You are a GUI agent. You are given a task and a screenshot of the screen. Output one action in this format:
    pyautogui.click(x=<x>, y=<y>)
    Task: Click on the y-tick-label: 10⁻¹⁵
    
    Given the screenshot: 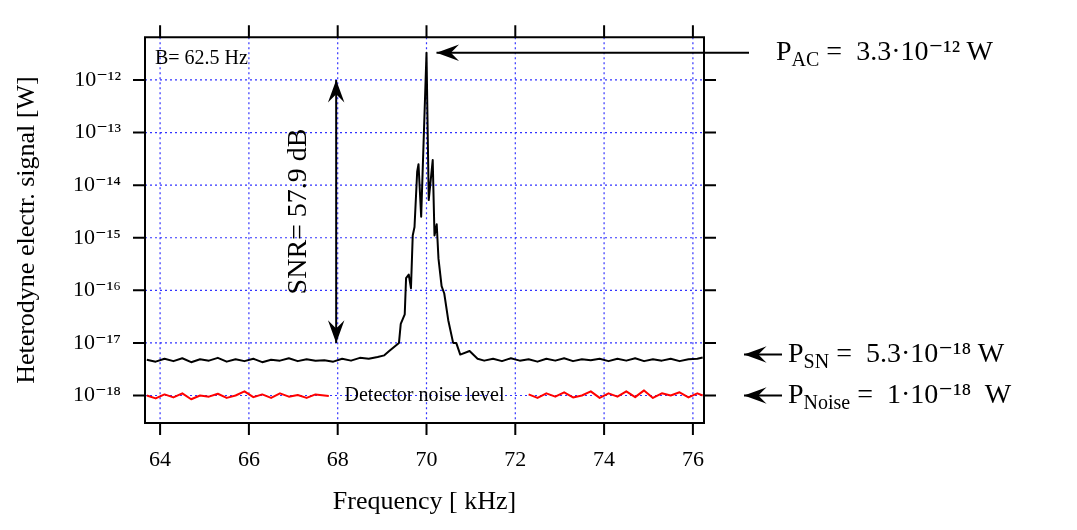 What is the action you would take?
    pyautogui.click(x=97, y=236)
    